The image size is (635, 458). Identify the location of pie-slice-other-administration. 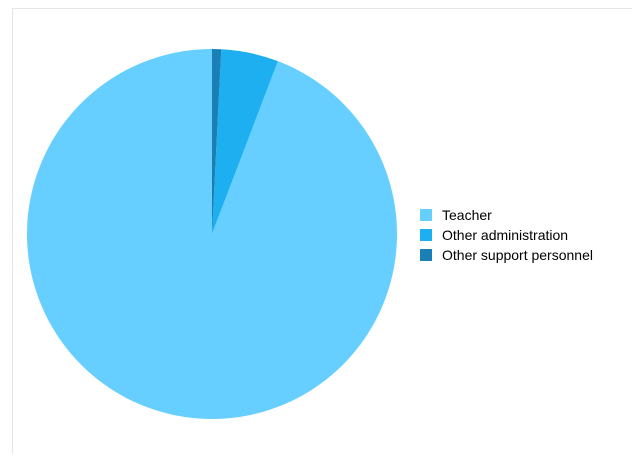
(245, 142).